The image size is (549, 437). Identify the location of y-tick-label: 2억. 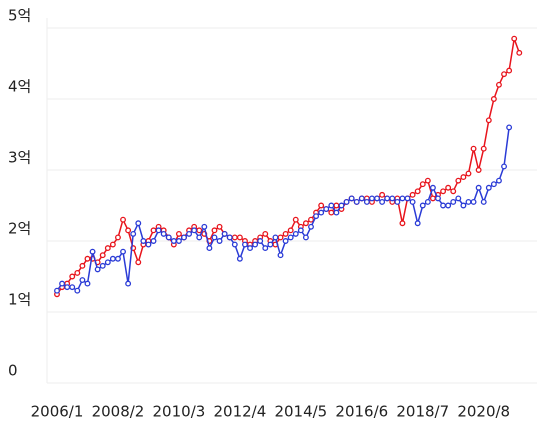
(19, 229).